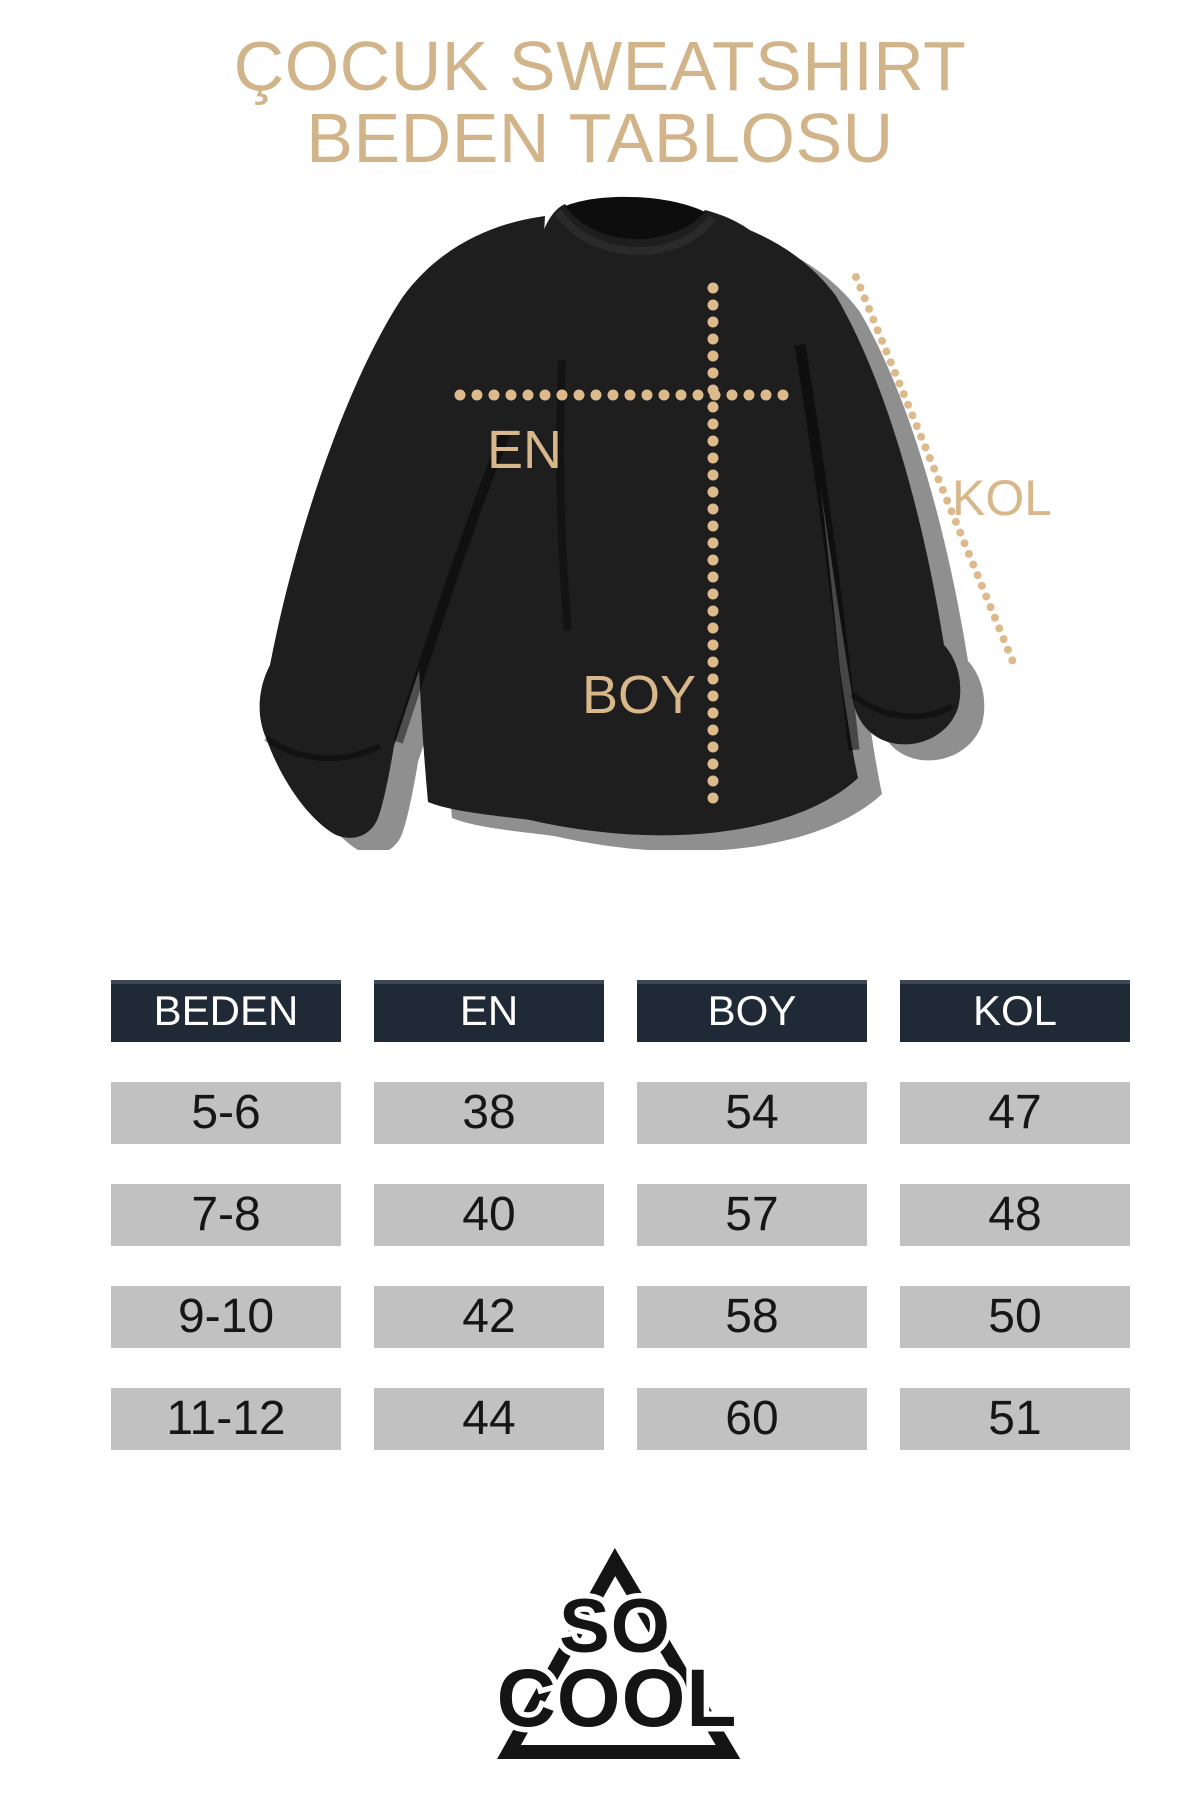  What do you see at coordinates (226, 1113) in the screenshot?
I see `size-cell: 5-6` at bounding box center [226, 1113].